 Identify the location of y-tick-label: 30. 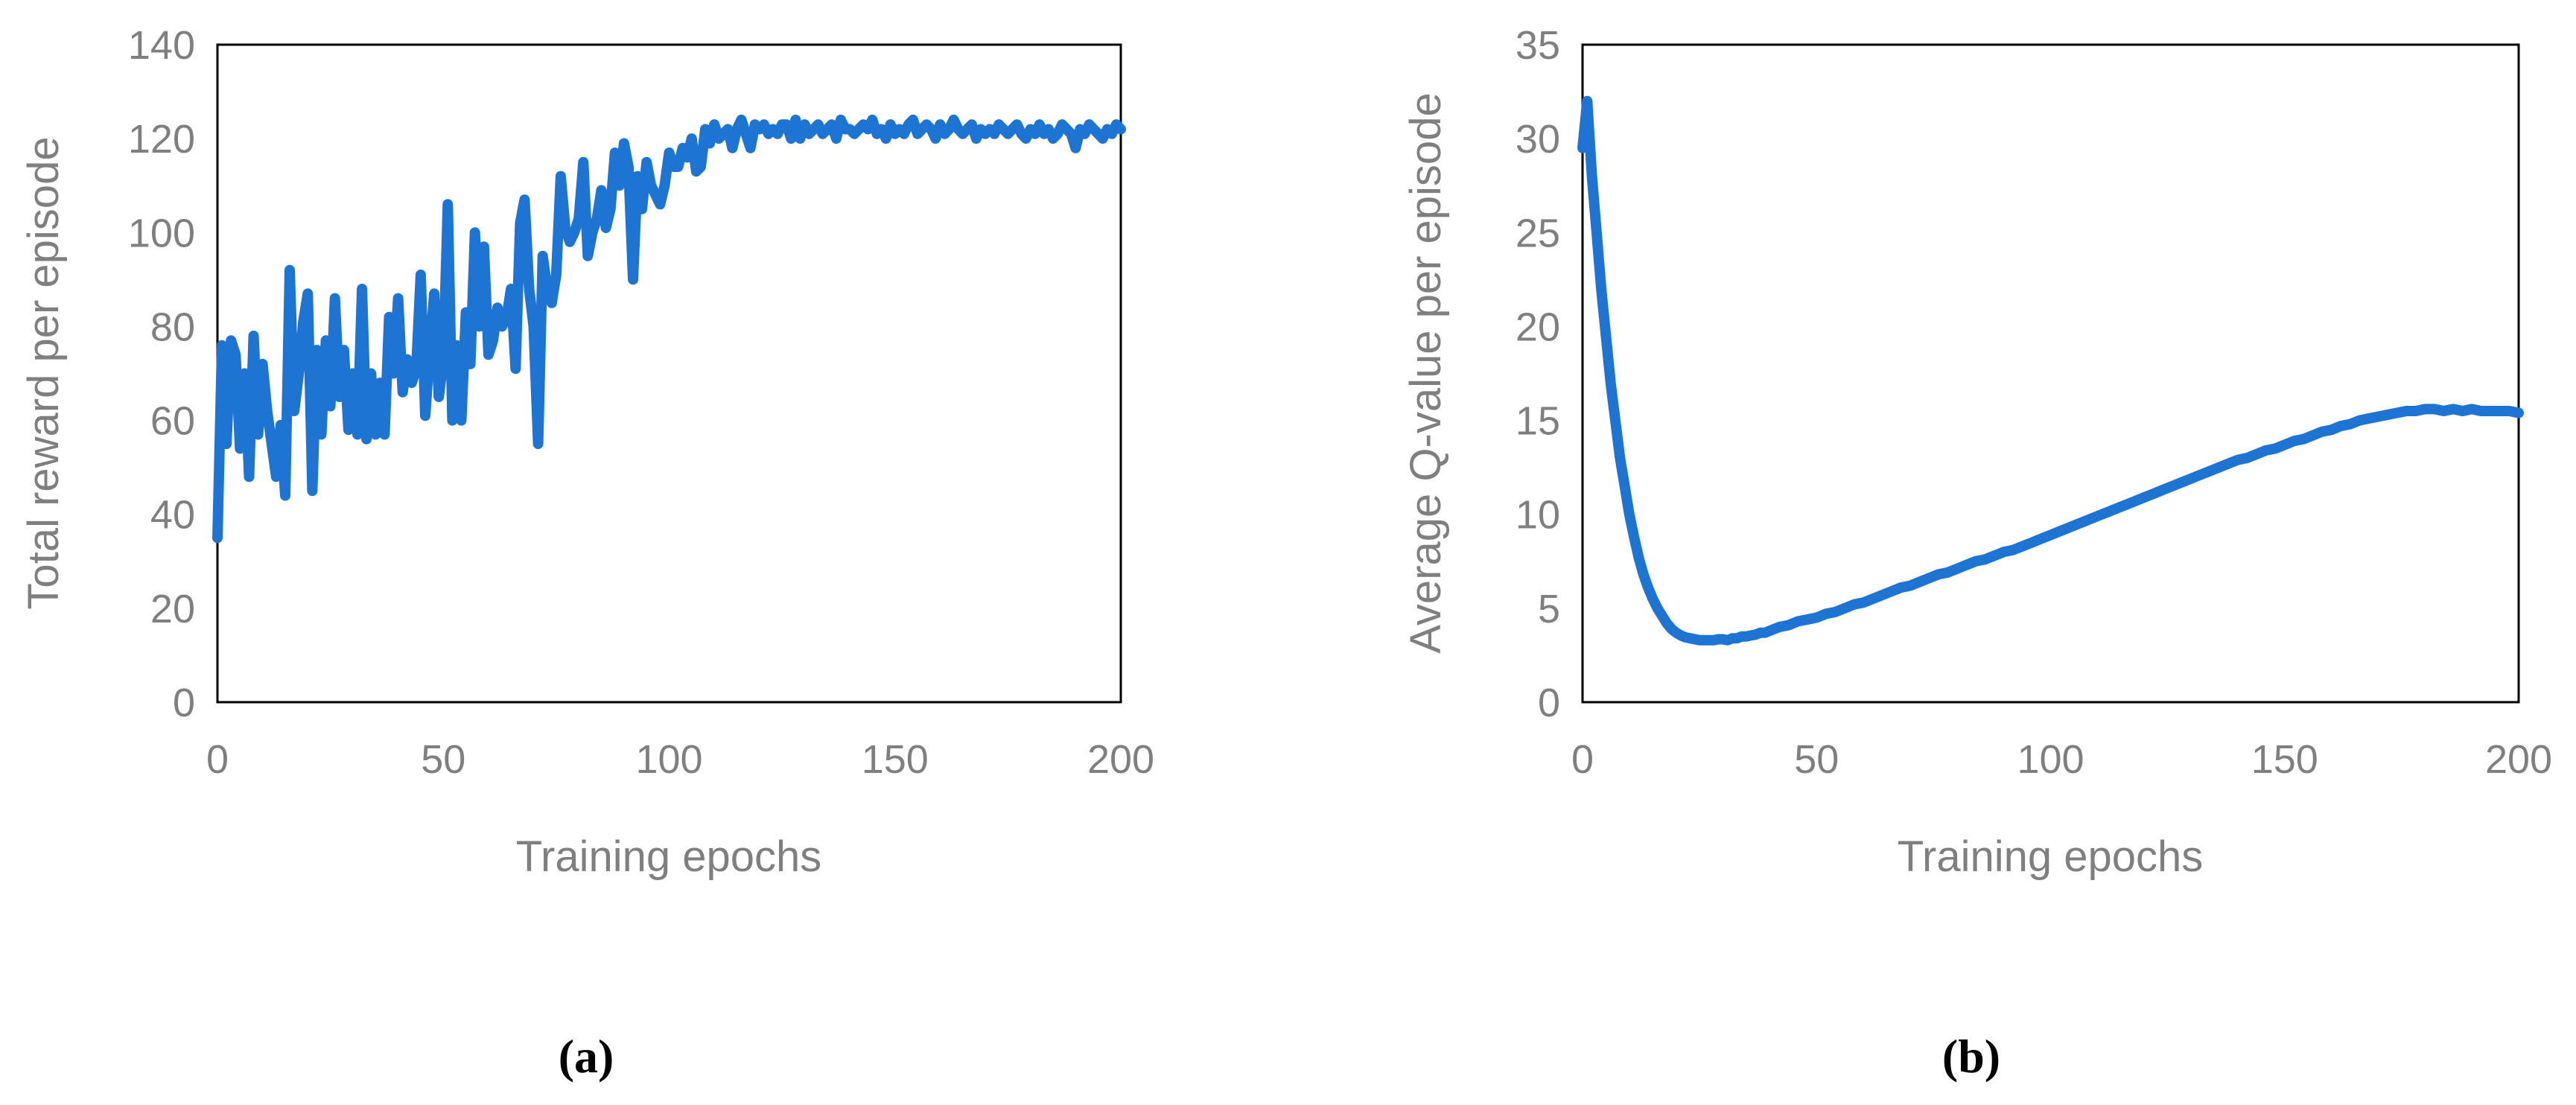
(1538, 139).